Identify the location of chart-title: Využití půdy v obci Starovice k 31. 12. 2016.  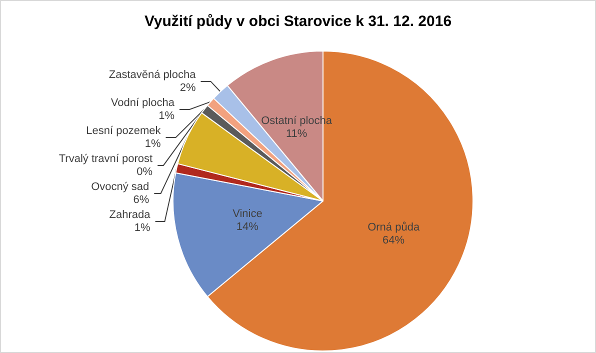
(298, 21).